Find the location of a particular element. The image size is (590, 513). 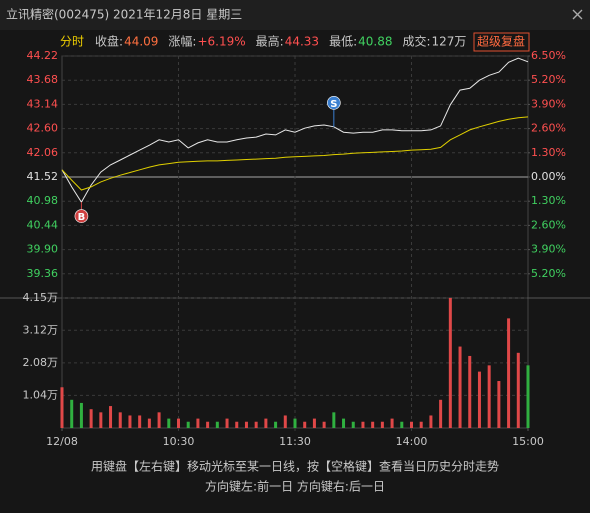

info-label: 分时 is located at coordinates (72, 42).